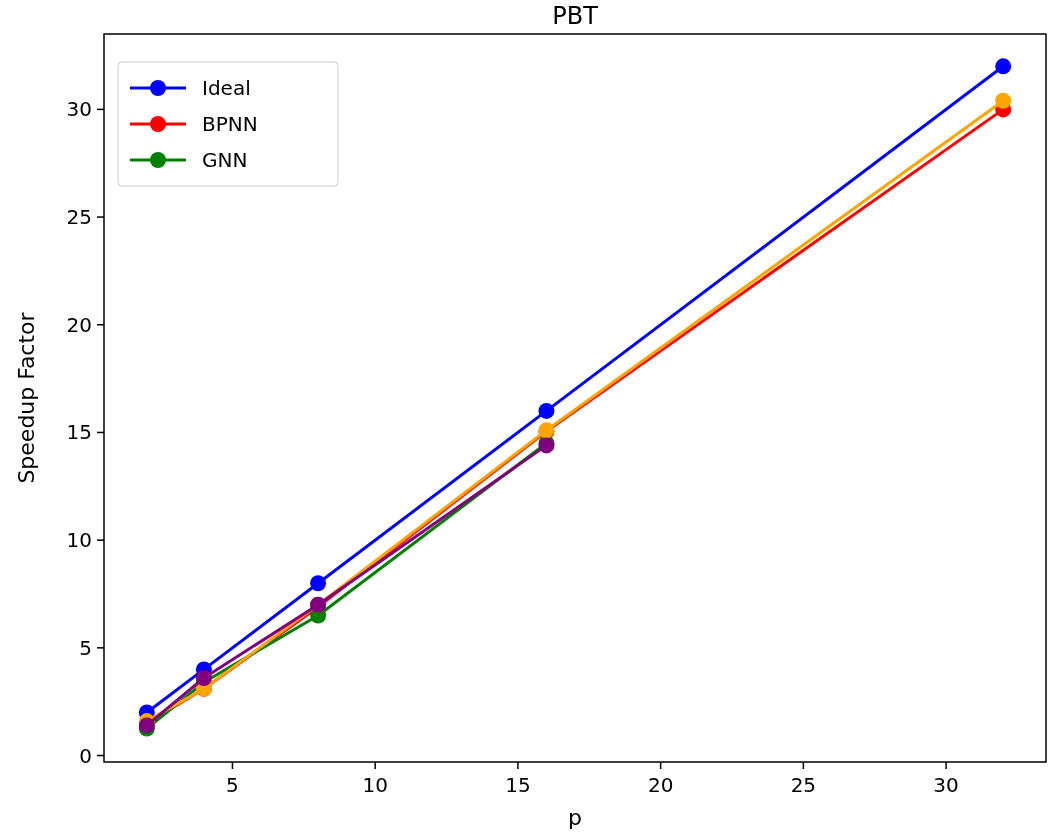 Image resolution: width=1048 pixels, height=839 pixels. I want to click on x-tick-label: 25, so click(803, 785).